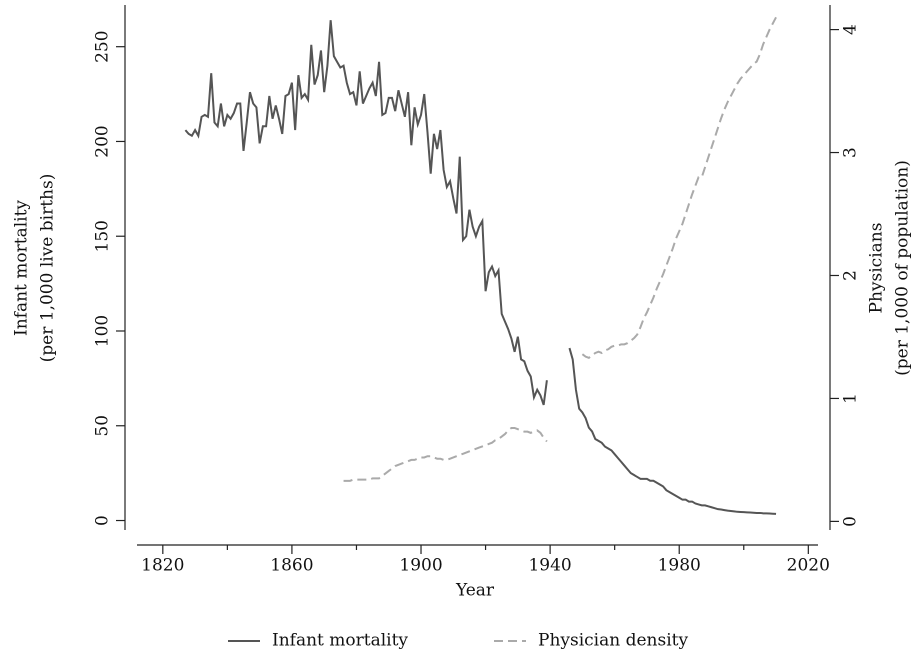 The image size is (914, 657). I want to click on y-tick-label: 200, so click(103, 141).